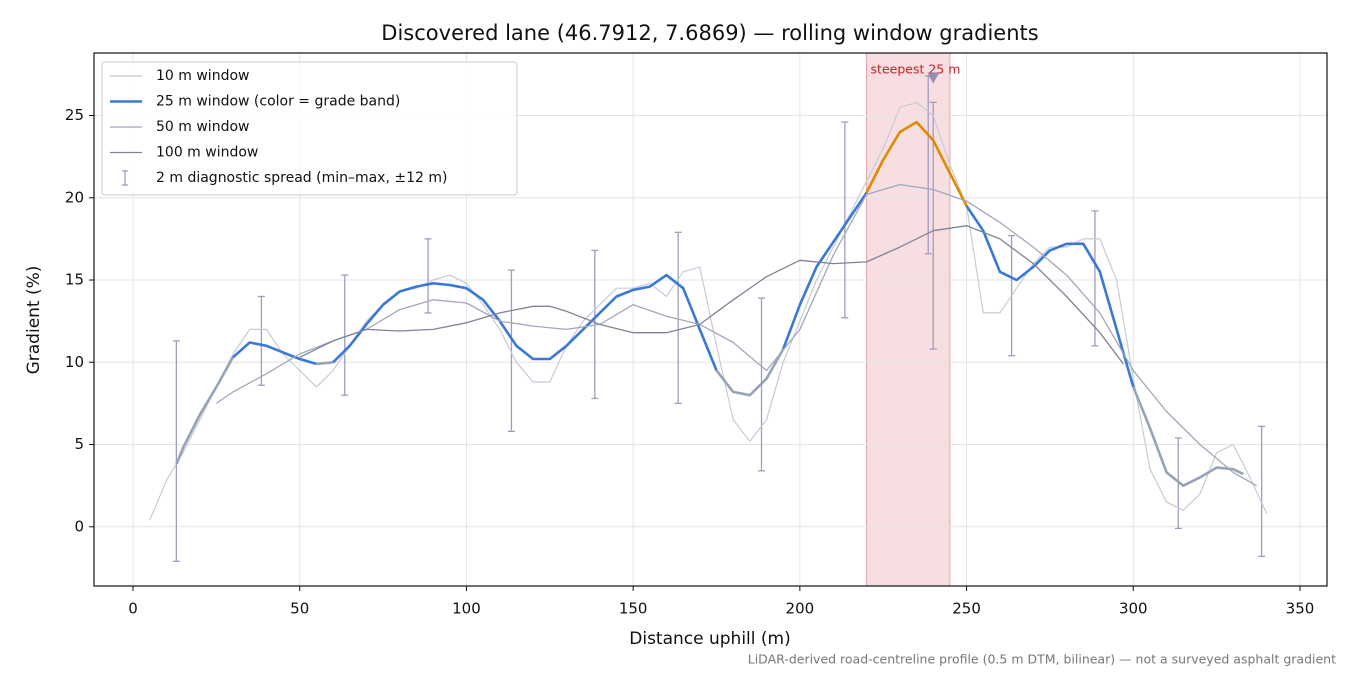 This screenshot has width=1350, height=675. I want to click on y-tick-label: 15, so click(74, 280).